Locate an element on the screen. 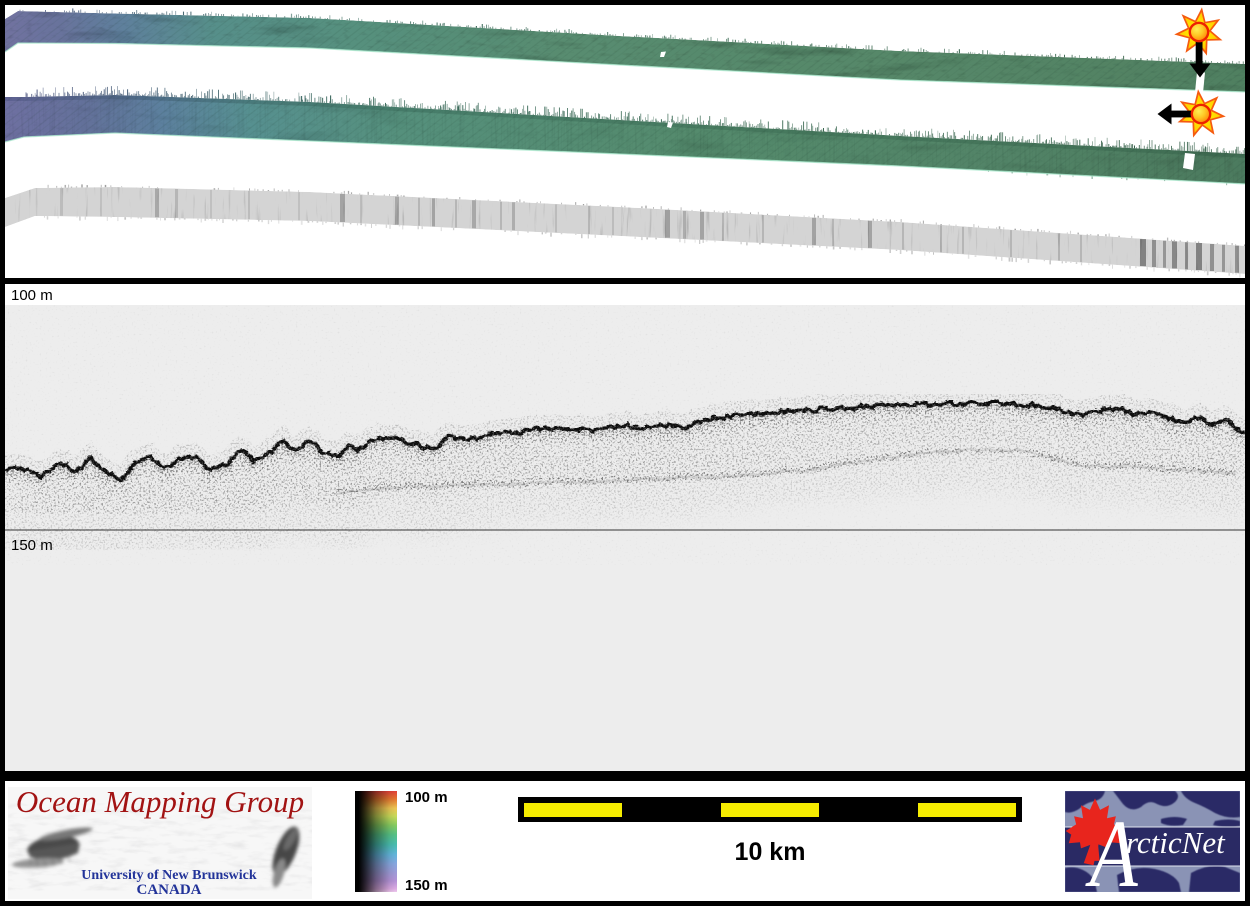 This screenshot has width=1250, height=906. svg-text: A is located at coordinates (1111, 846).